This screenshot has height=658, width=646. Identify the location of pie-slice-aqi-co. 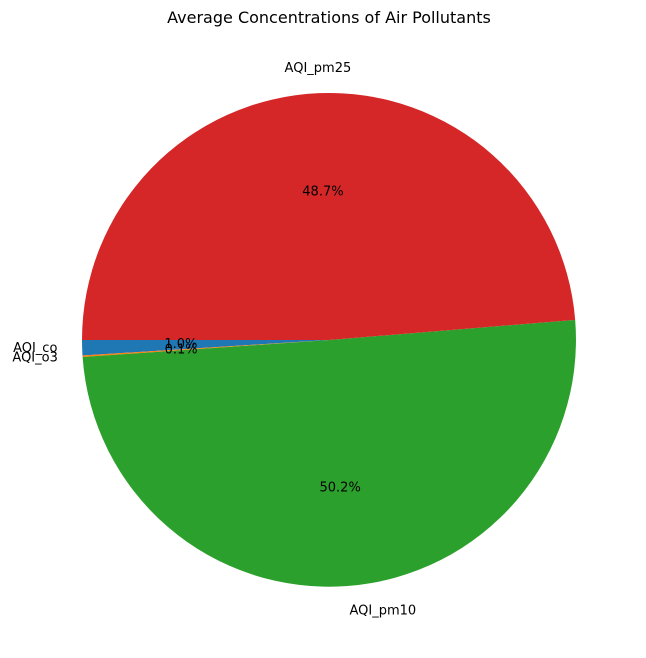
(205, 348).